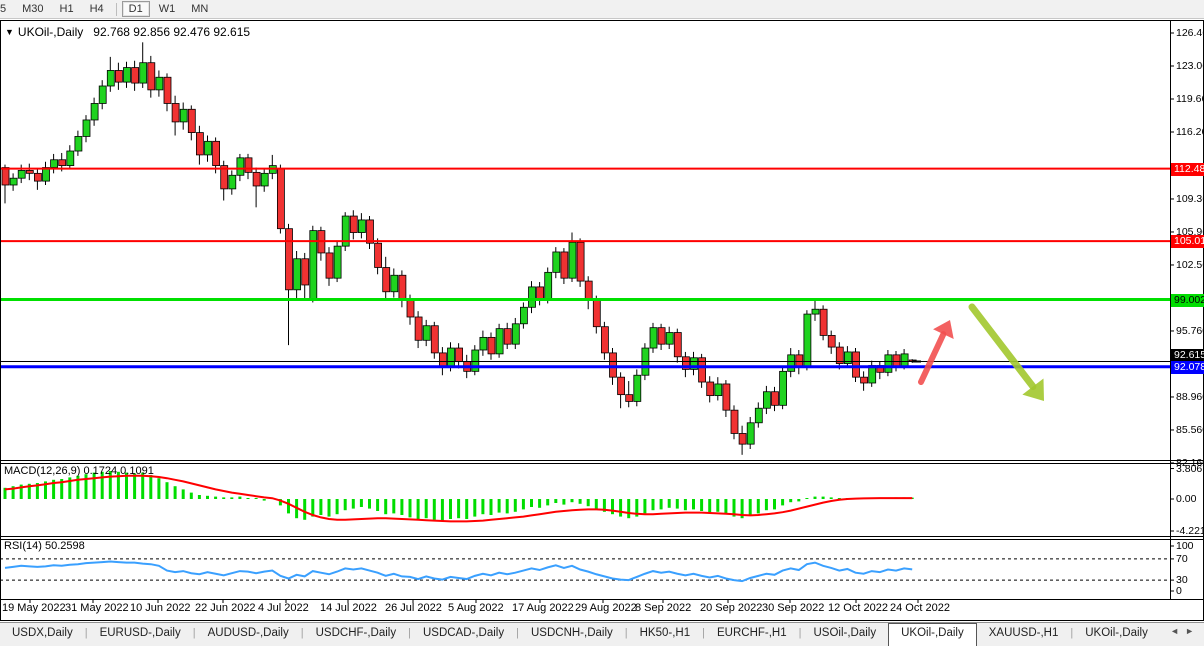 This screenshot has height=646, width=1204. I want to click on date-axis-label: 24 Oct 2022, so click(920, 608).